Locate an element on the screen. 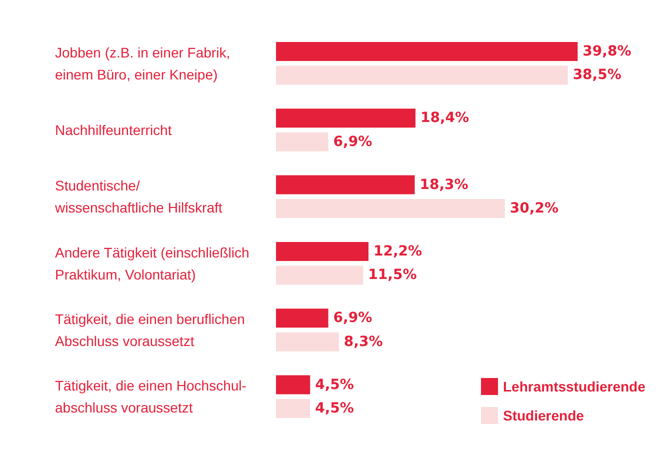  data-label: 30,2% is located at coordinates (534, 208).